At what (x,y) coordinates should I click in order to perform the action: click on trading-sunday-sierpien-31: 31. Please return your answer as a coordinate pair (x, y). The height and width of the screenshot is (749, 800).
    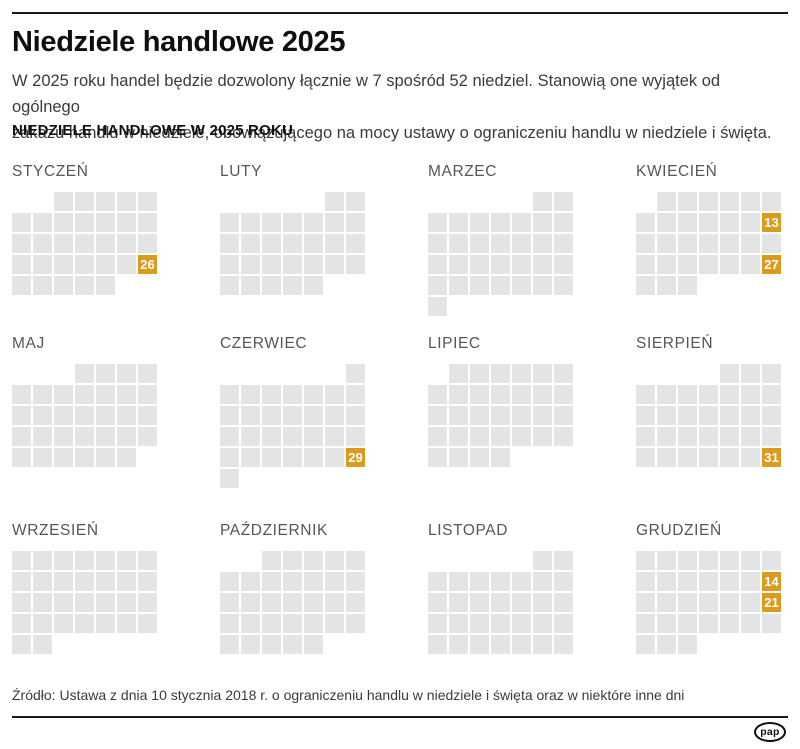
    Looking at the image, I should click on (771, 457).